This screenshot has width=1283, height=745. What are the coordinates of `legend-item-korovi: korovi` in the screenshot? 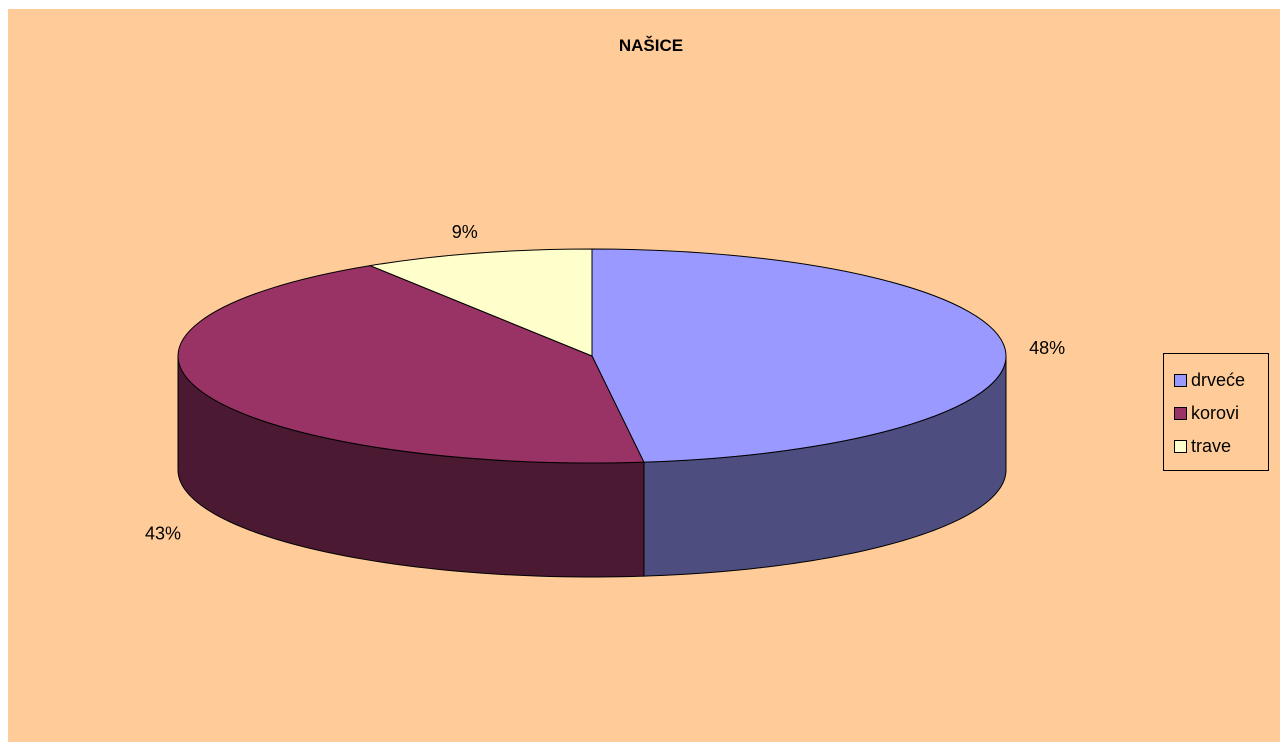 It's located at (1221, 413).